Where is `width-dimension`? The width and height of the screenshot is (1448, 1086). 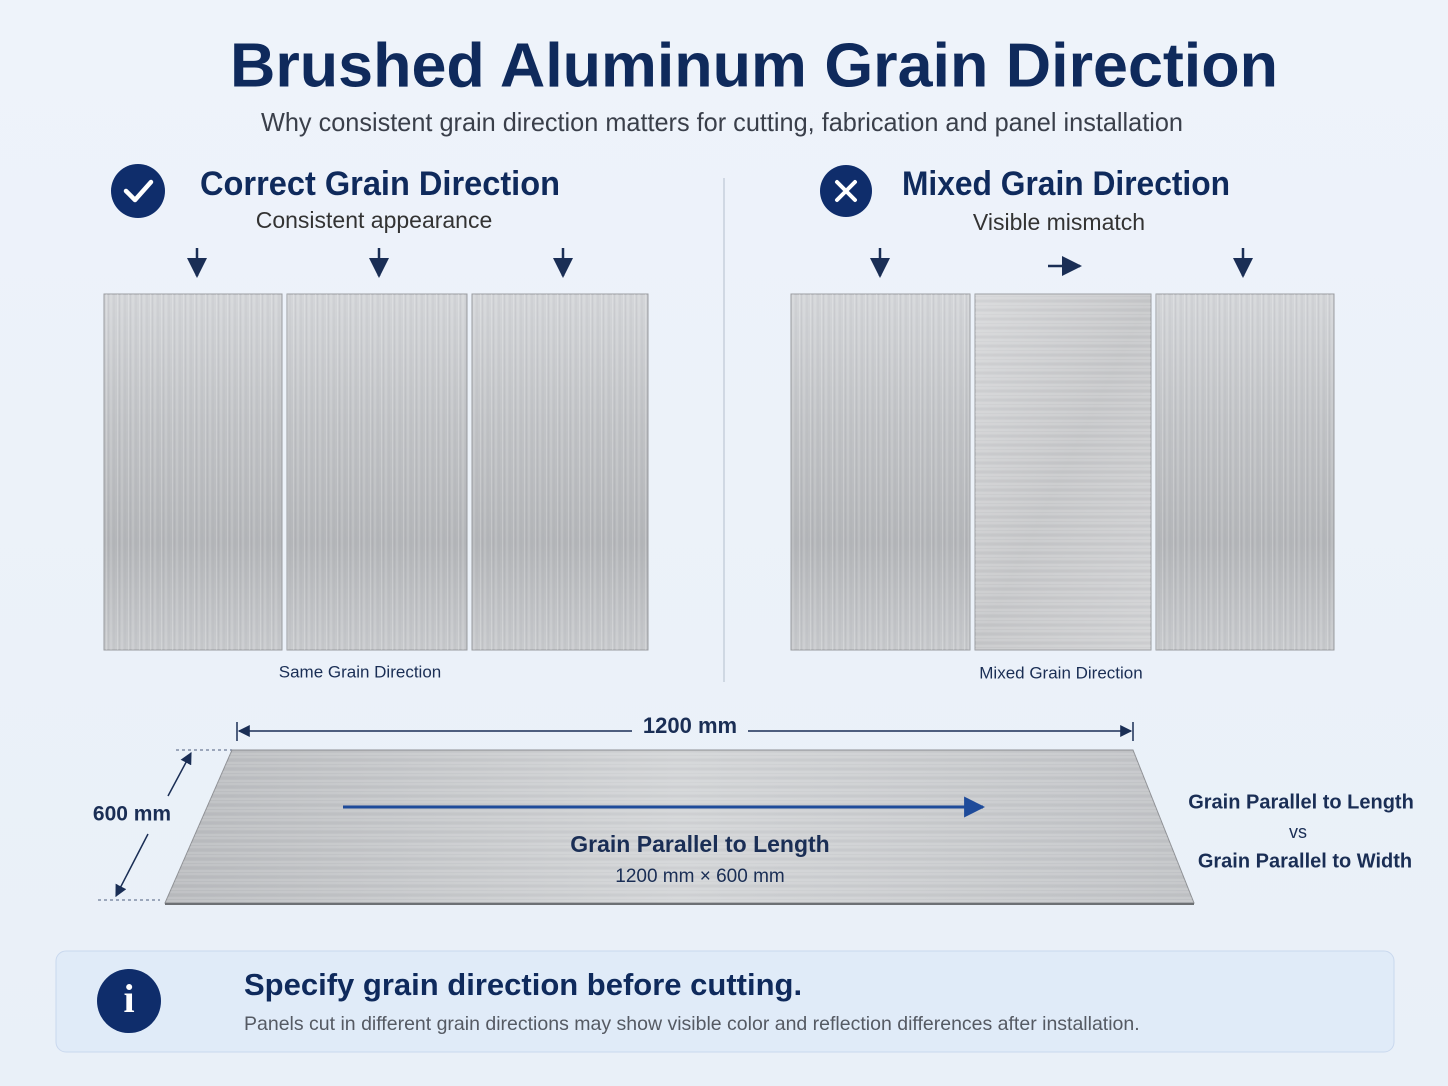 width-dimension is located at coordinates (165, 825).